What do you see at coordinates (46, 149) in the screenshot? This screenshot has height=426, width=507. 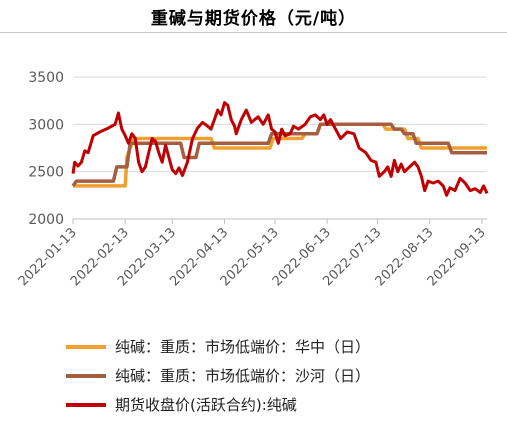 I see `y-axis-ticks: 2000 2500 3000 3500` at bounding box center [46, 149].